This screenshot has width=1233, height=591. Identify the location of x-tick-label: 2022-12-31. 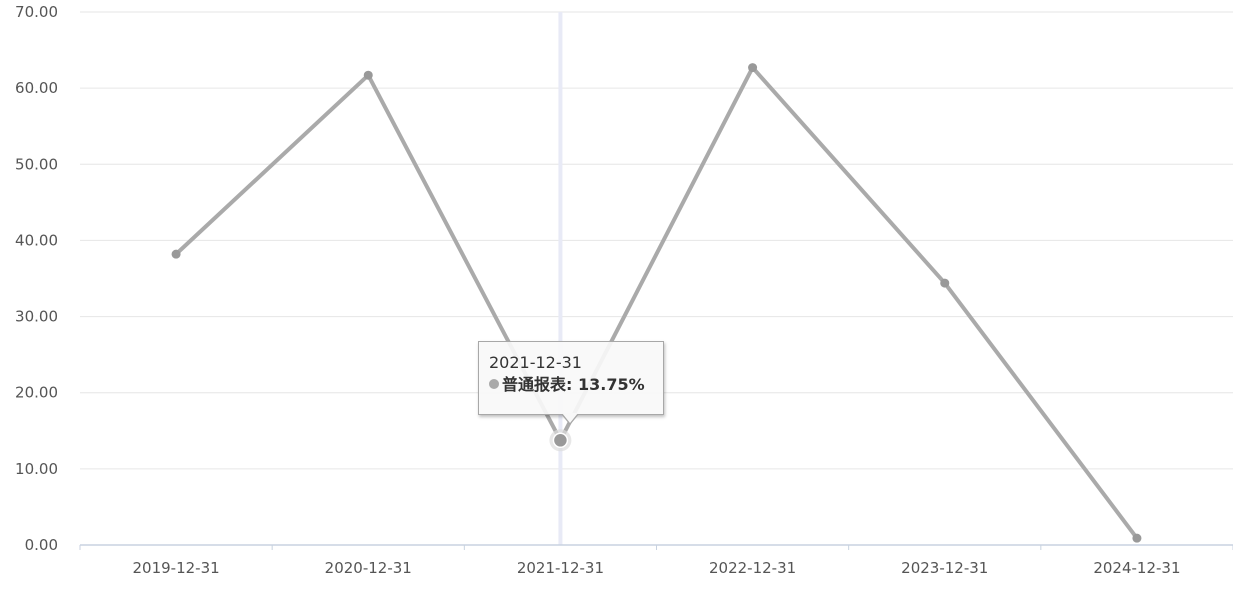
(752, 568).